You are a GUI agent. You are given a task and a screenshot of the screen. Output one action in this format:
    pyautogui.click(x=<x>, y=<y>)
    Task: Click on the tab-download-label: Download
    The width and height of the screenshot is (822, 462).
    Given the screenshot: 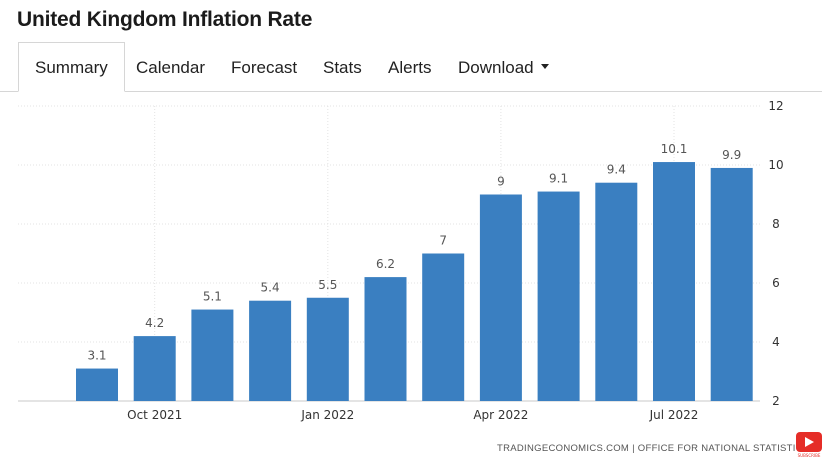 What is the action you would take?
    pyautogui.click(x=496, y=67)
    